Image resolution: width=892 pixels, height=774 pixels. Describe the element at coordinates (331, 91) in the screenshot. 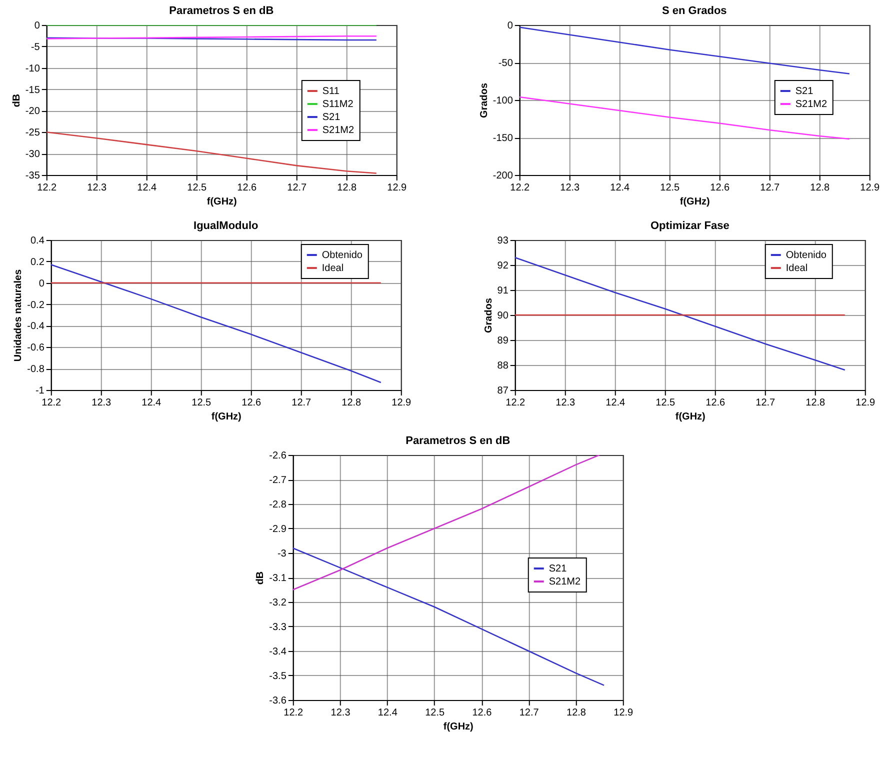

I see `legend-label: S11` at that location.